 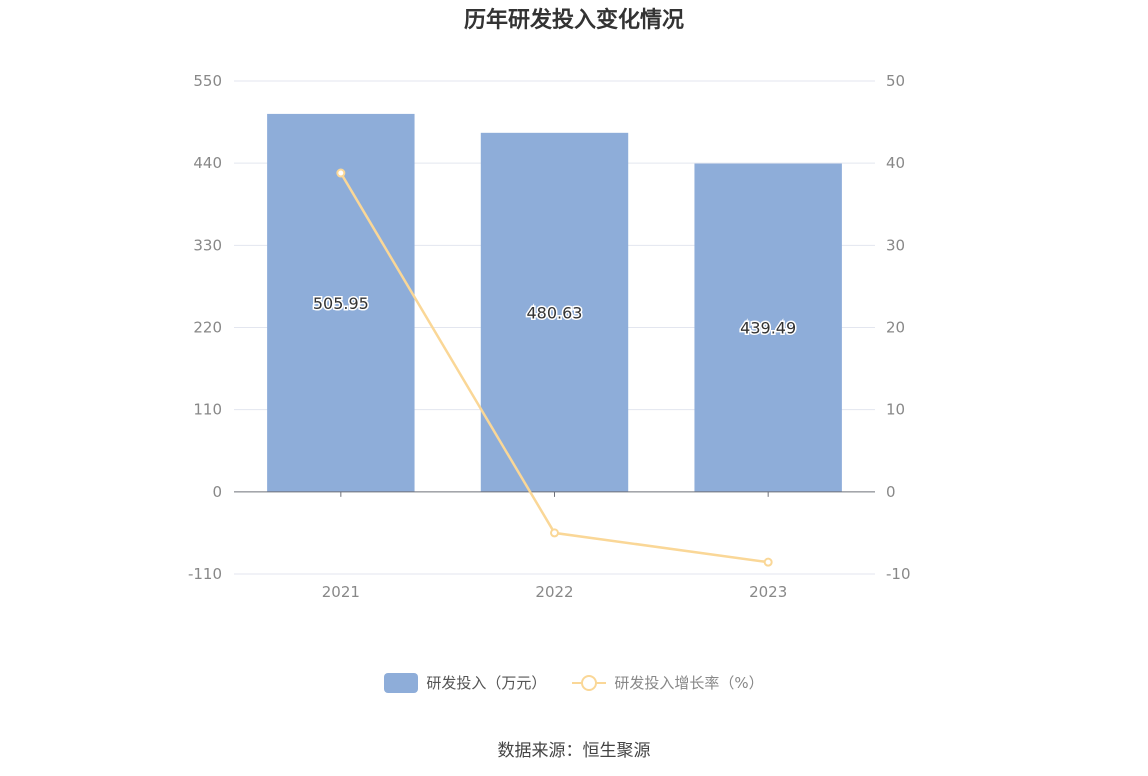 I want to click on y-left-tick-label: -110, so click(x=205, y=574).